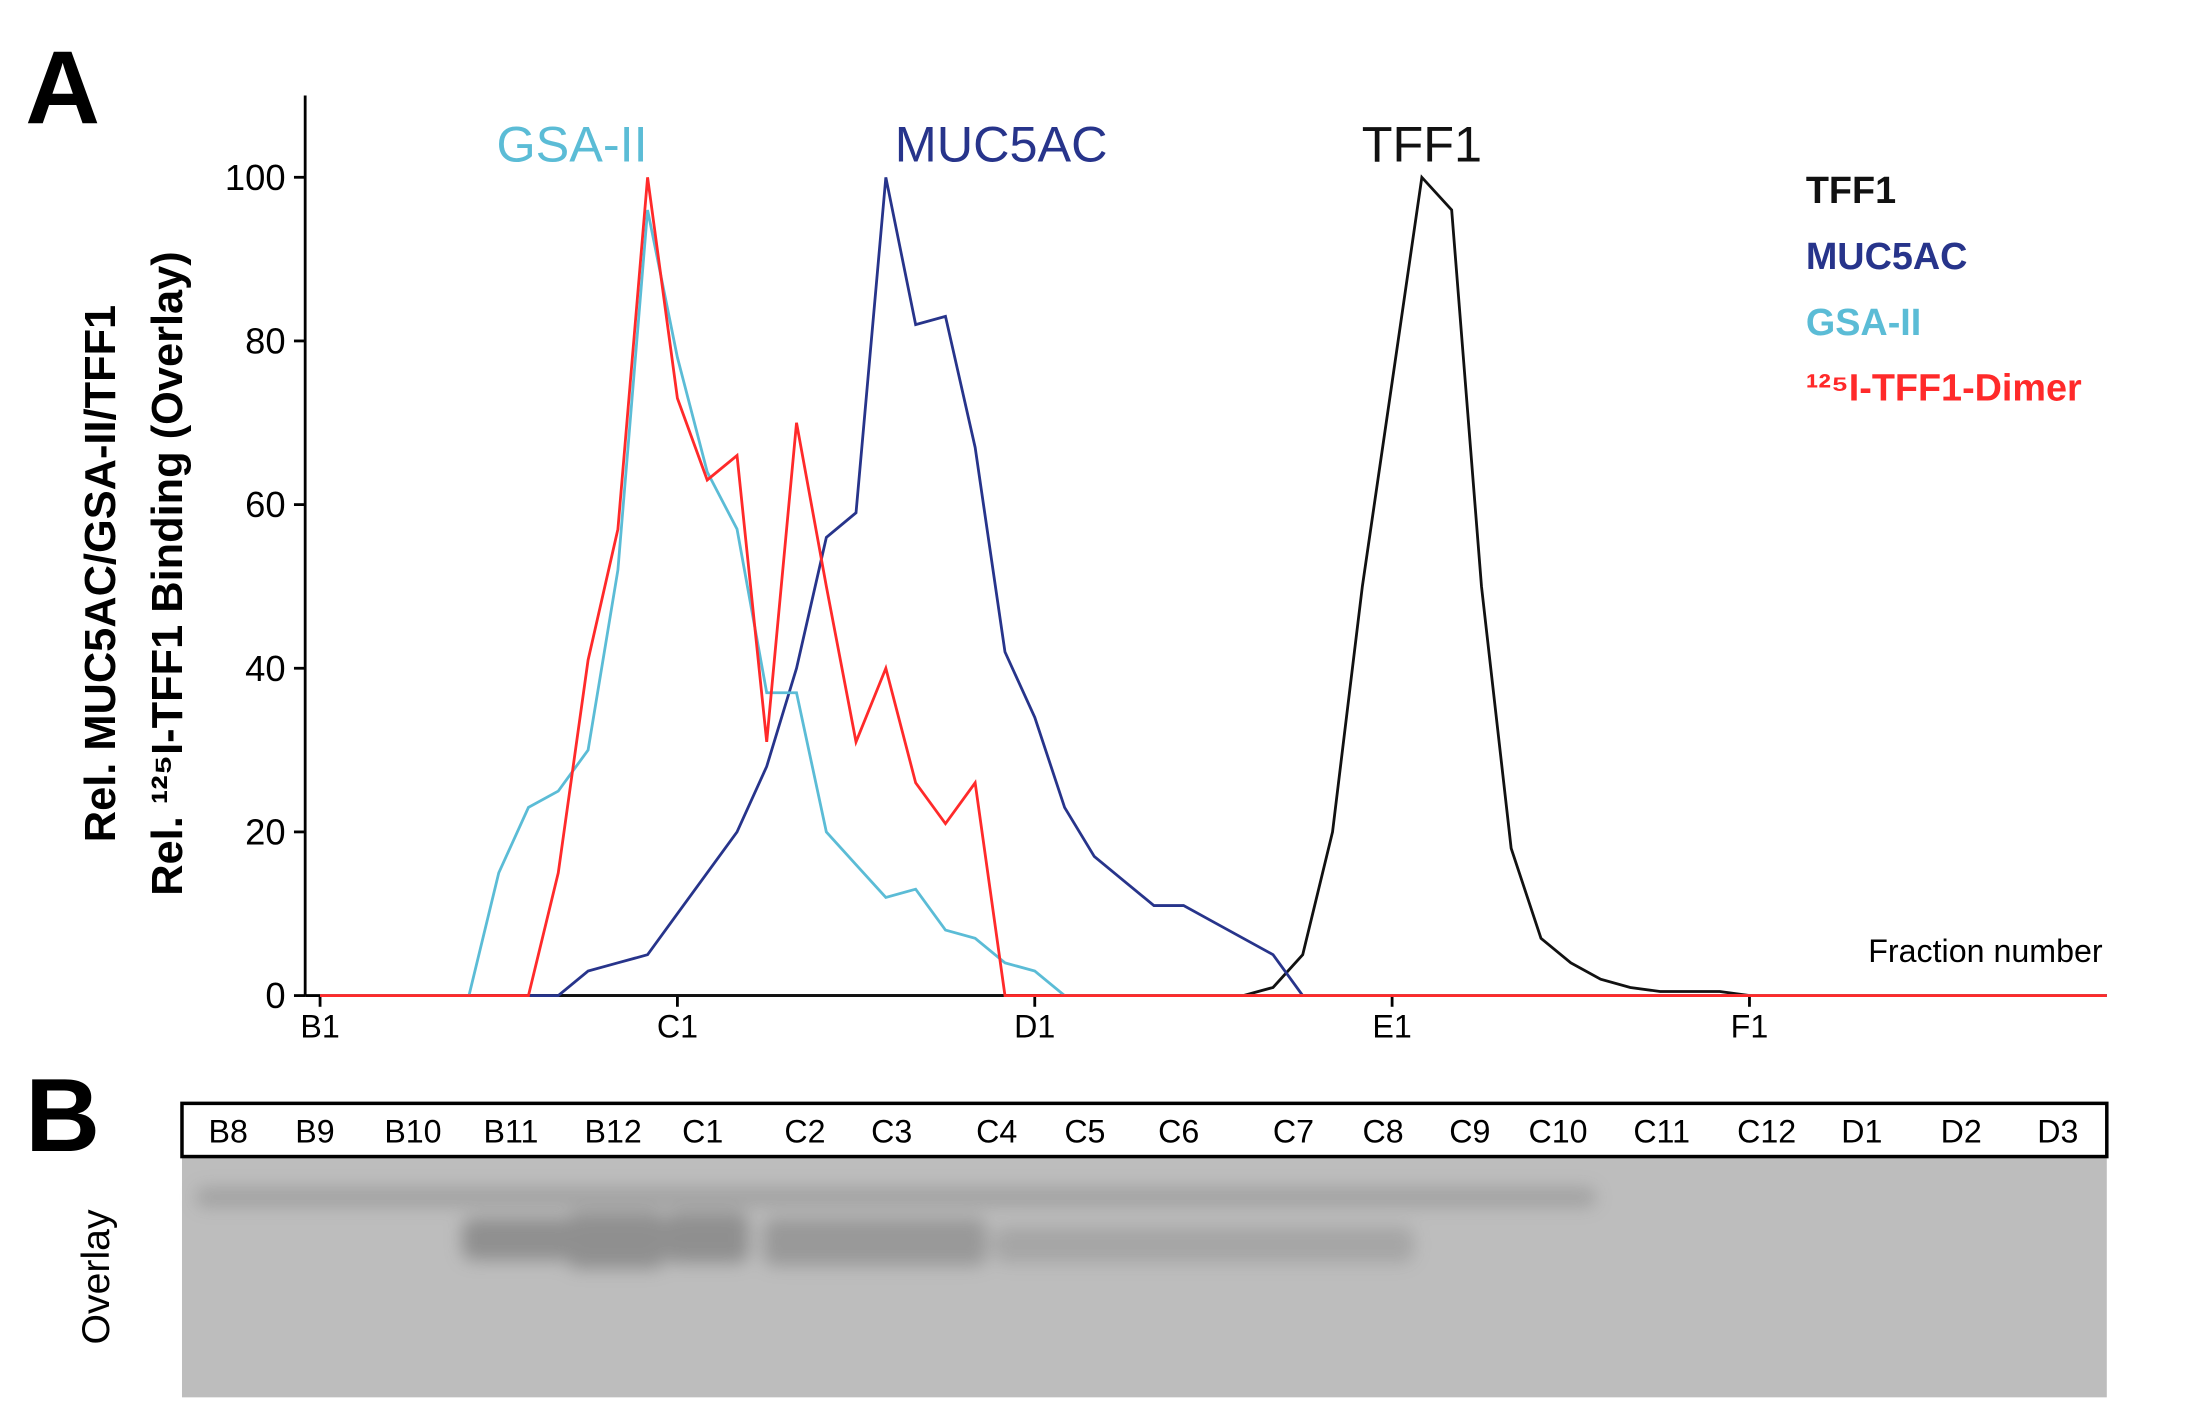 This screenshot has width=2195, height=1420. What do you see at coordinates (2057, 1132) in the screenshot?
I see `lane-label: D3` at bounding box center [2057, 1132].